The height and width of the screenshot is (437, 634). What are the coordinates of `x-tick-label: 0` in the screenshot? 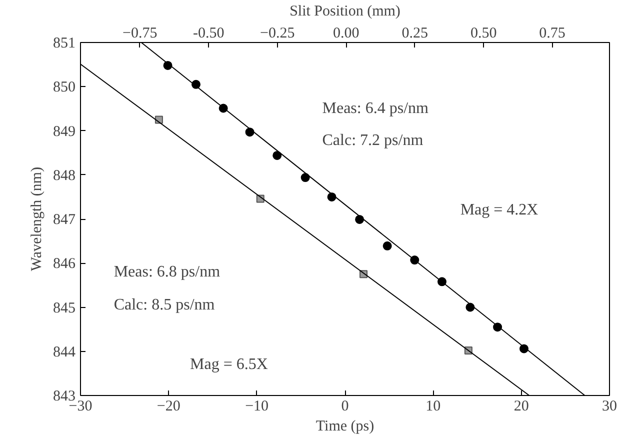 It's located at (345, 406).